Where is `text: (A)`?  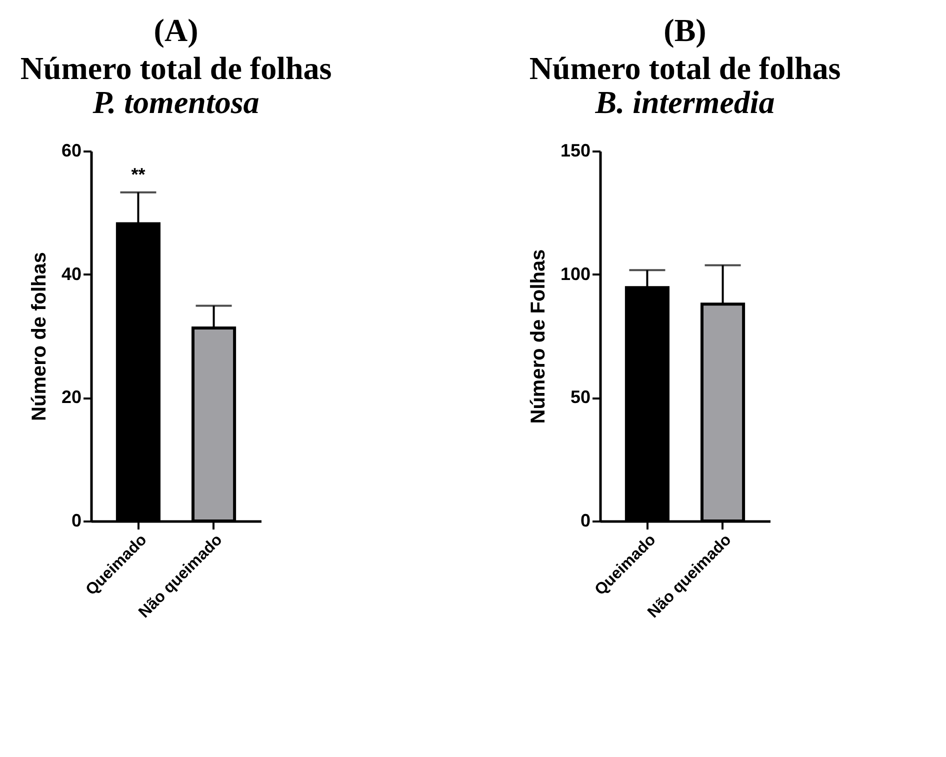
text: (A) is located at coordinates (176, 30).